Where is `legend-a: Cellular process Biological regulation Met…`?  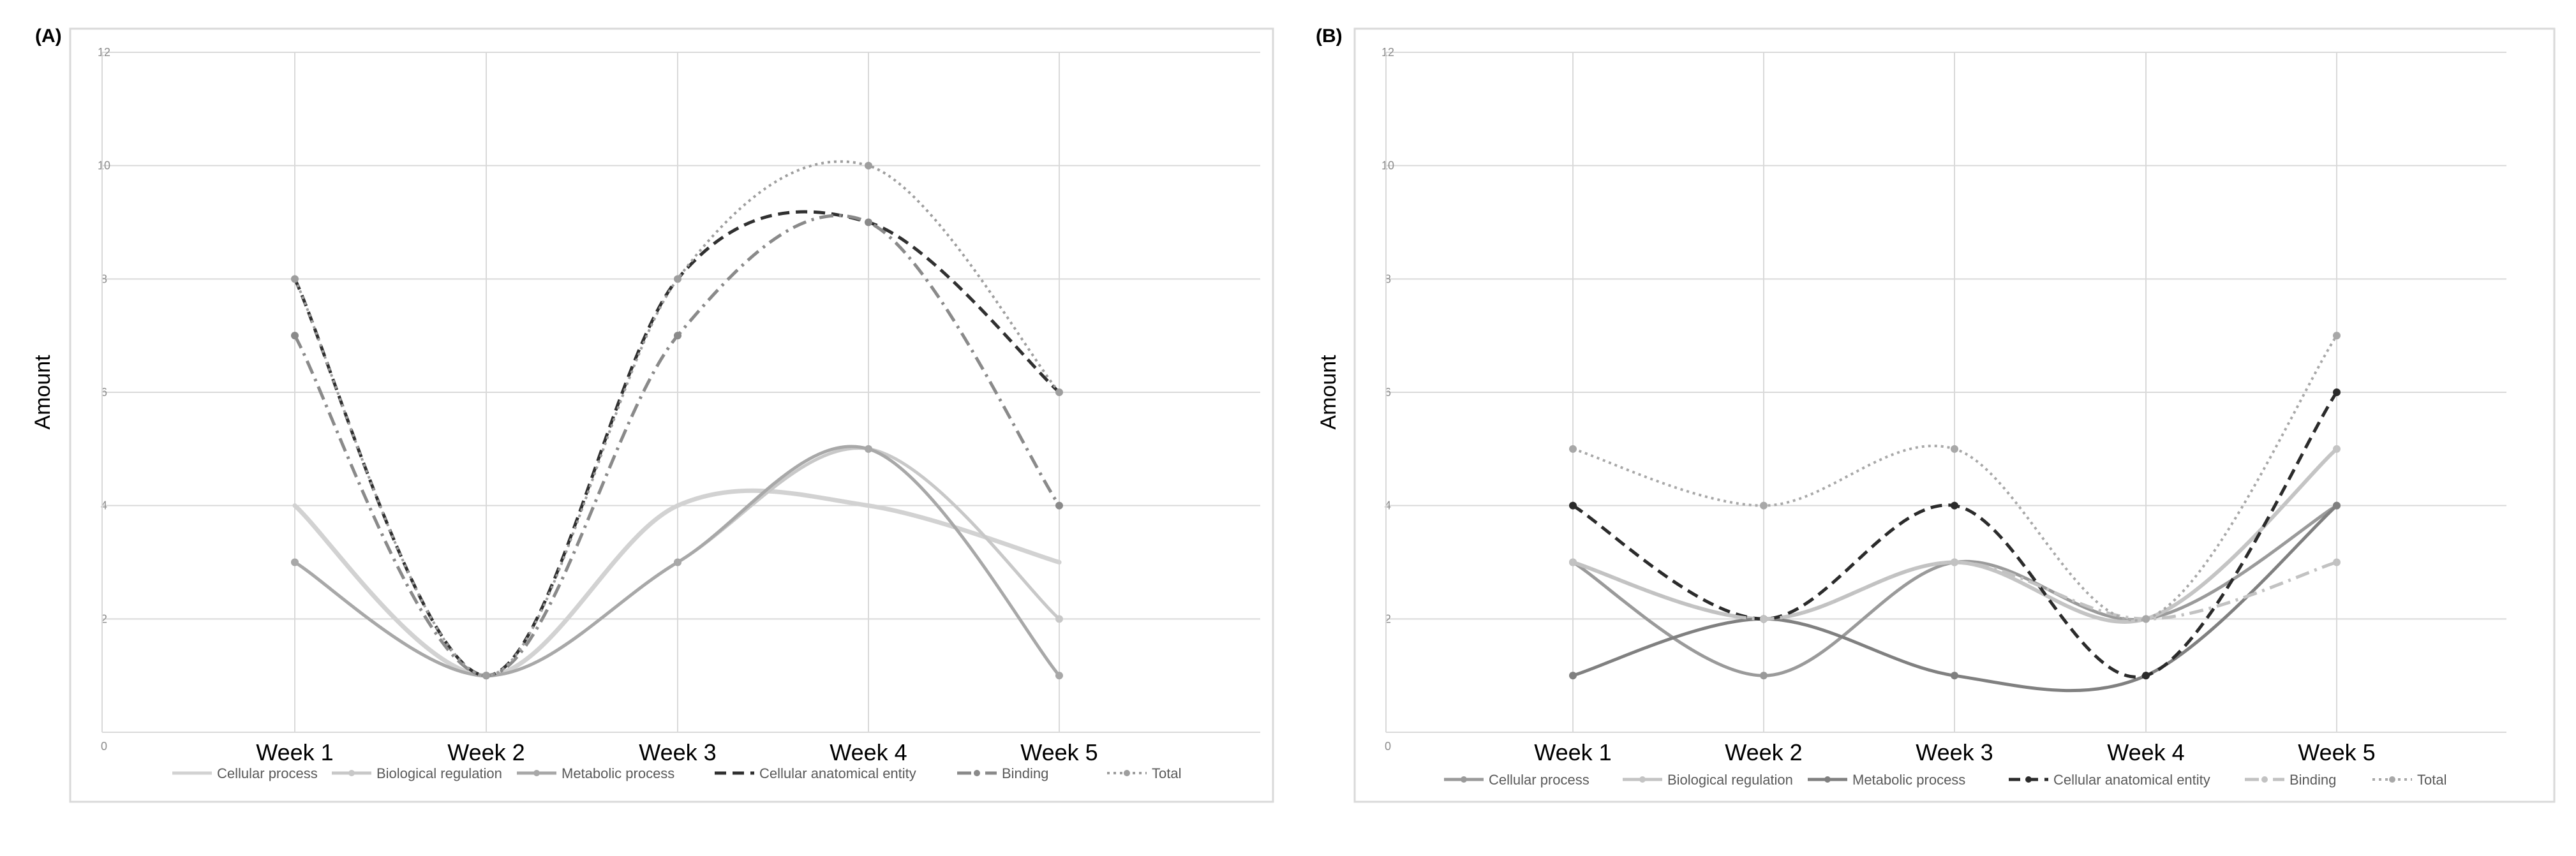
legend-a: Cellular process Biological regulation Met… is located at coordinates (676, 773).